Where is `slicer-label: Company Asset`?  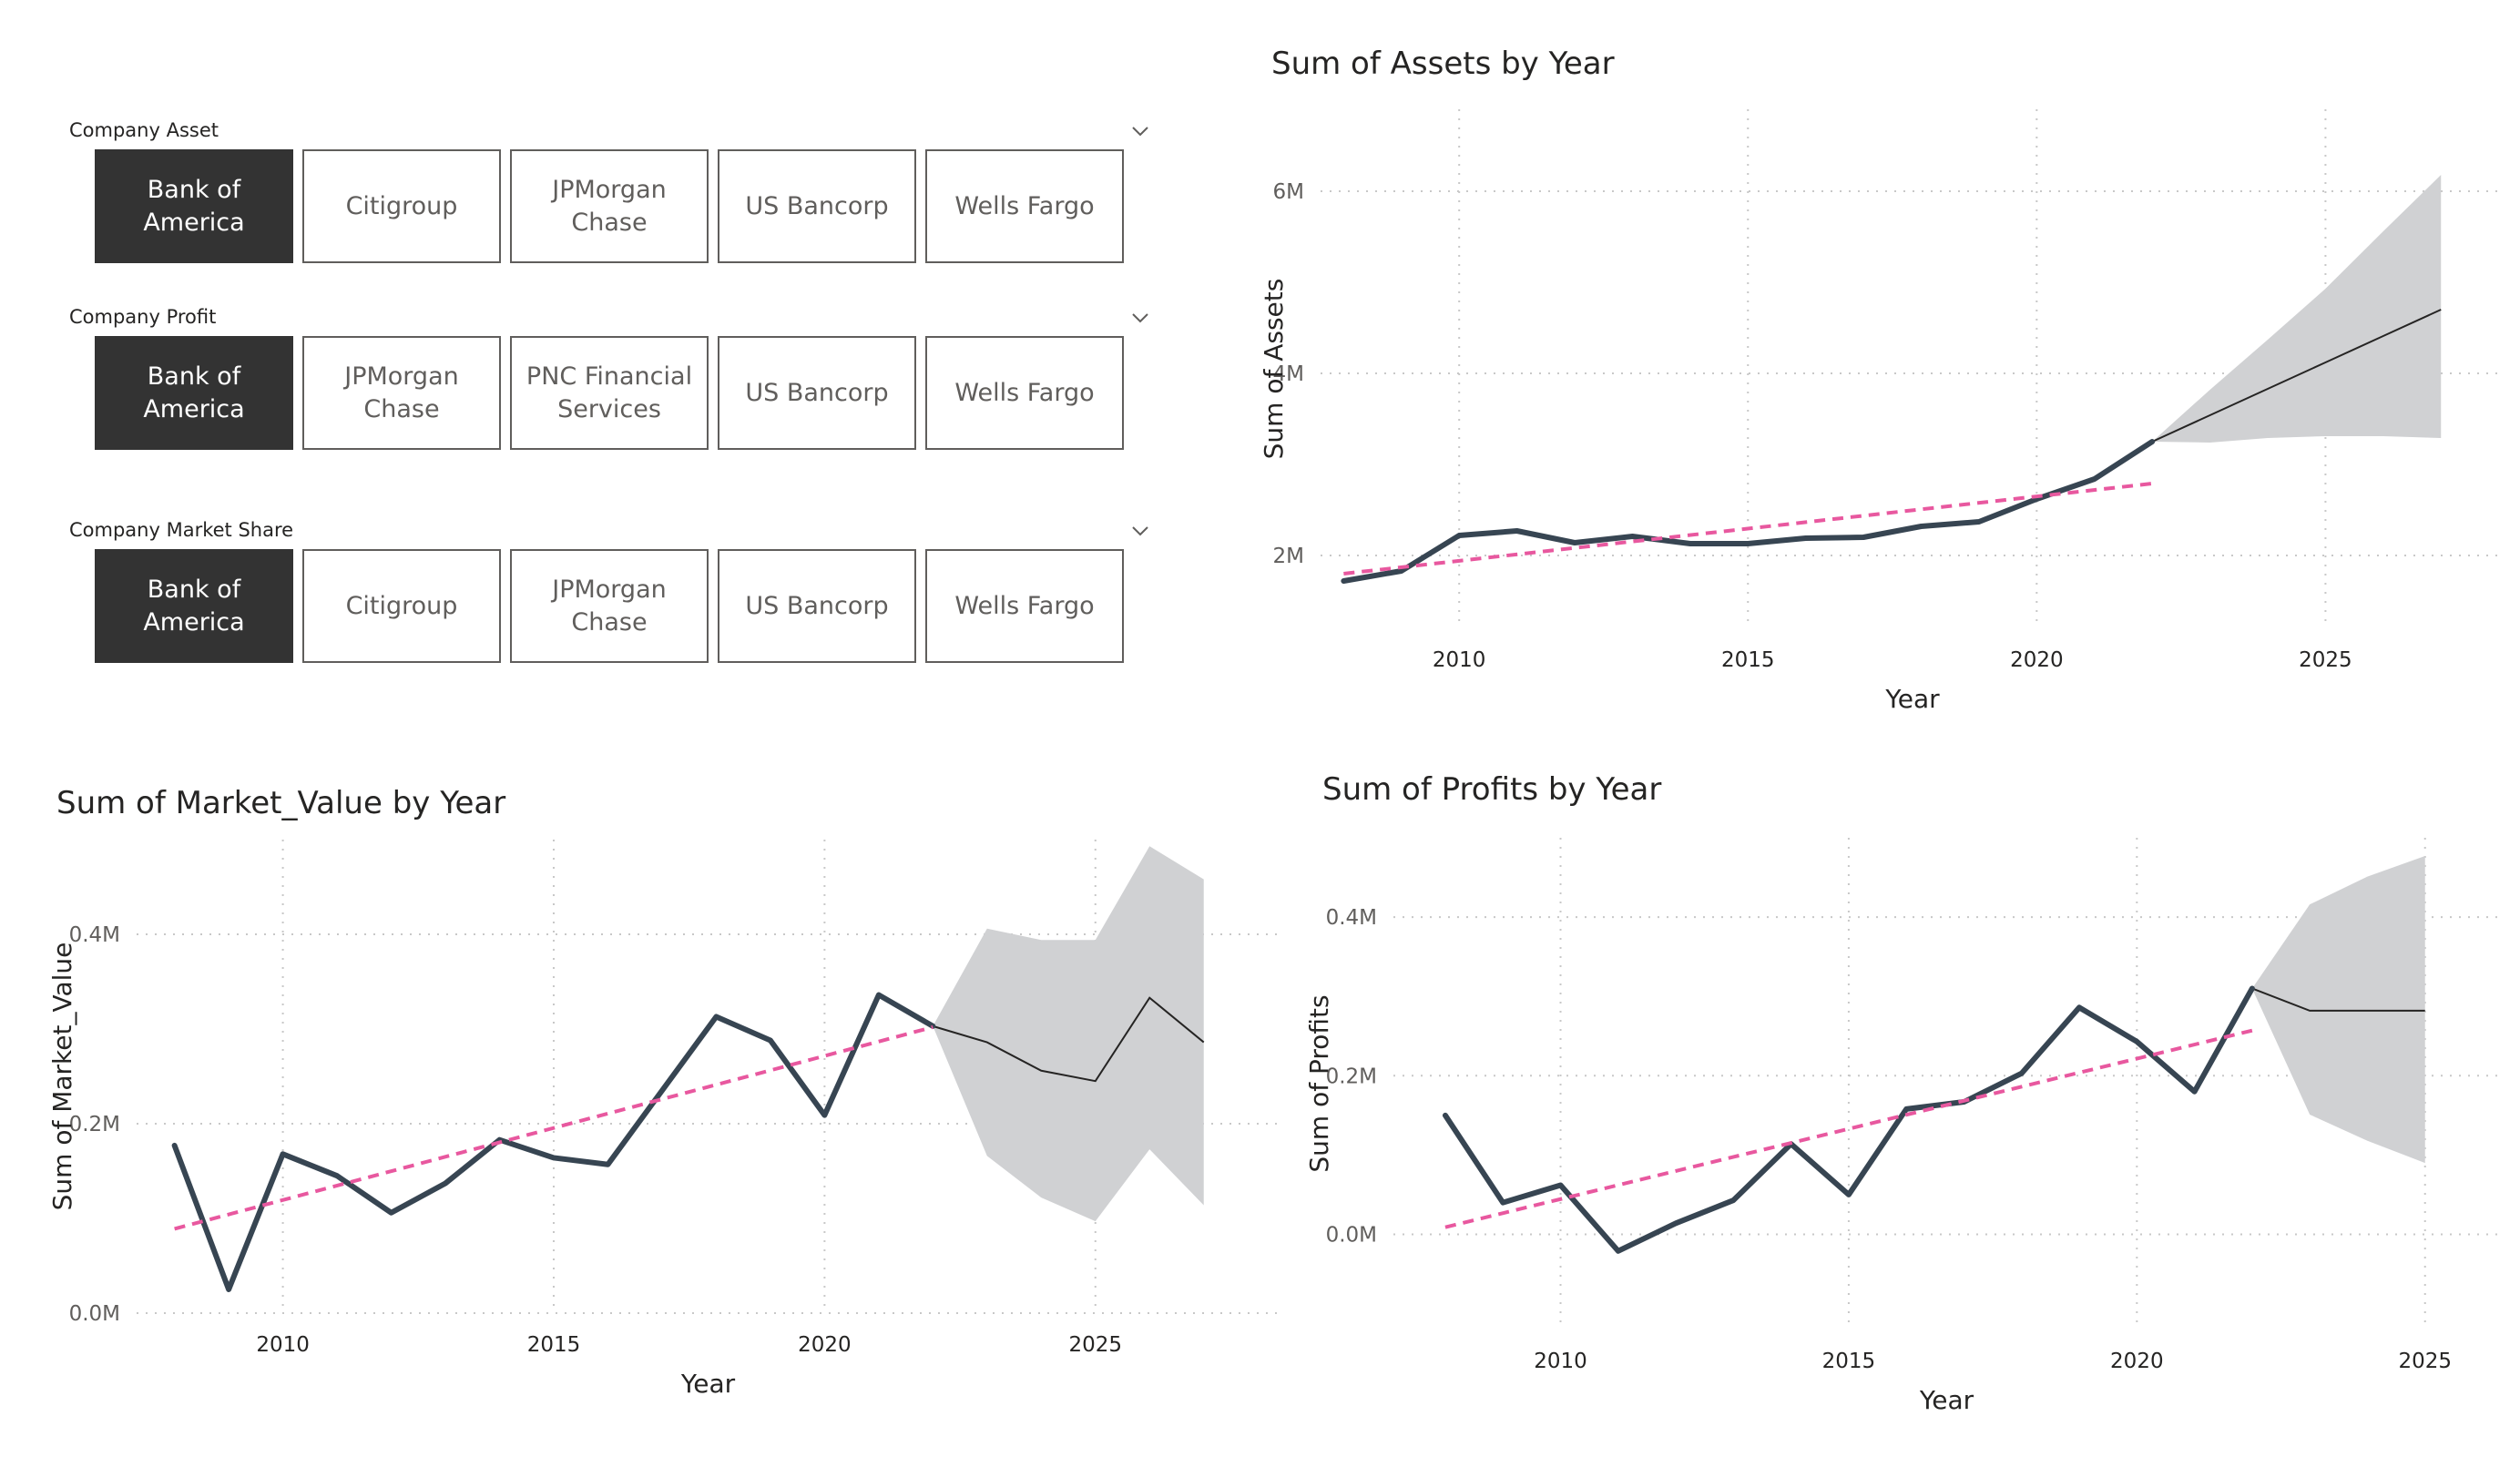
slicer-label: Company Asset is located at coordinates (144, 130).